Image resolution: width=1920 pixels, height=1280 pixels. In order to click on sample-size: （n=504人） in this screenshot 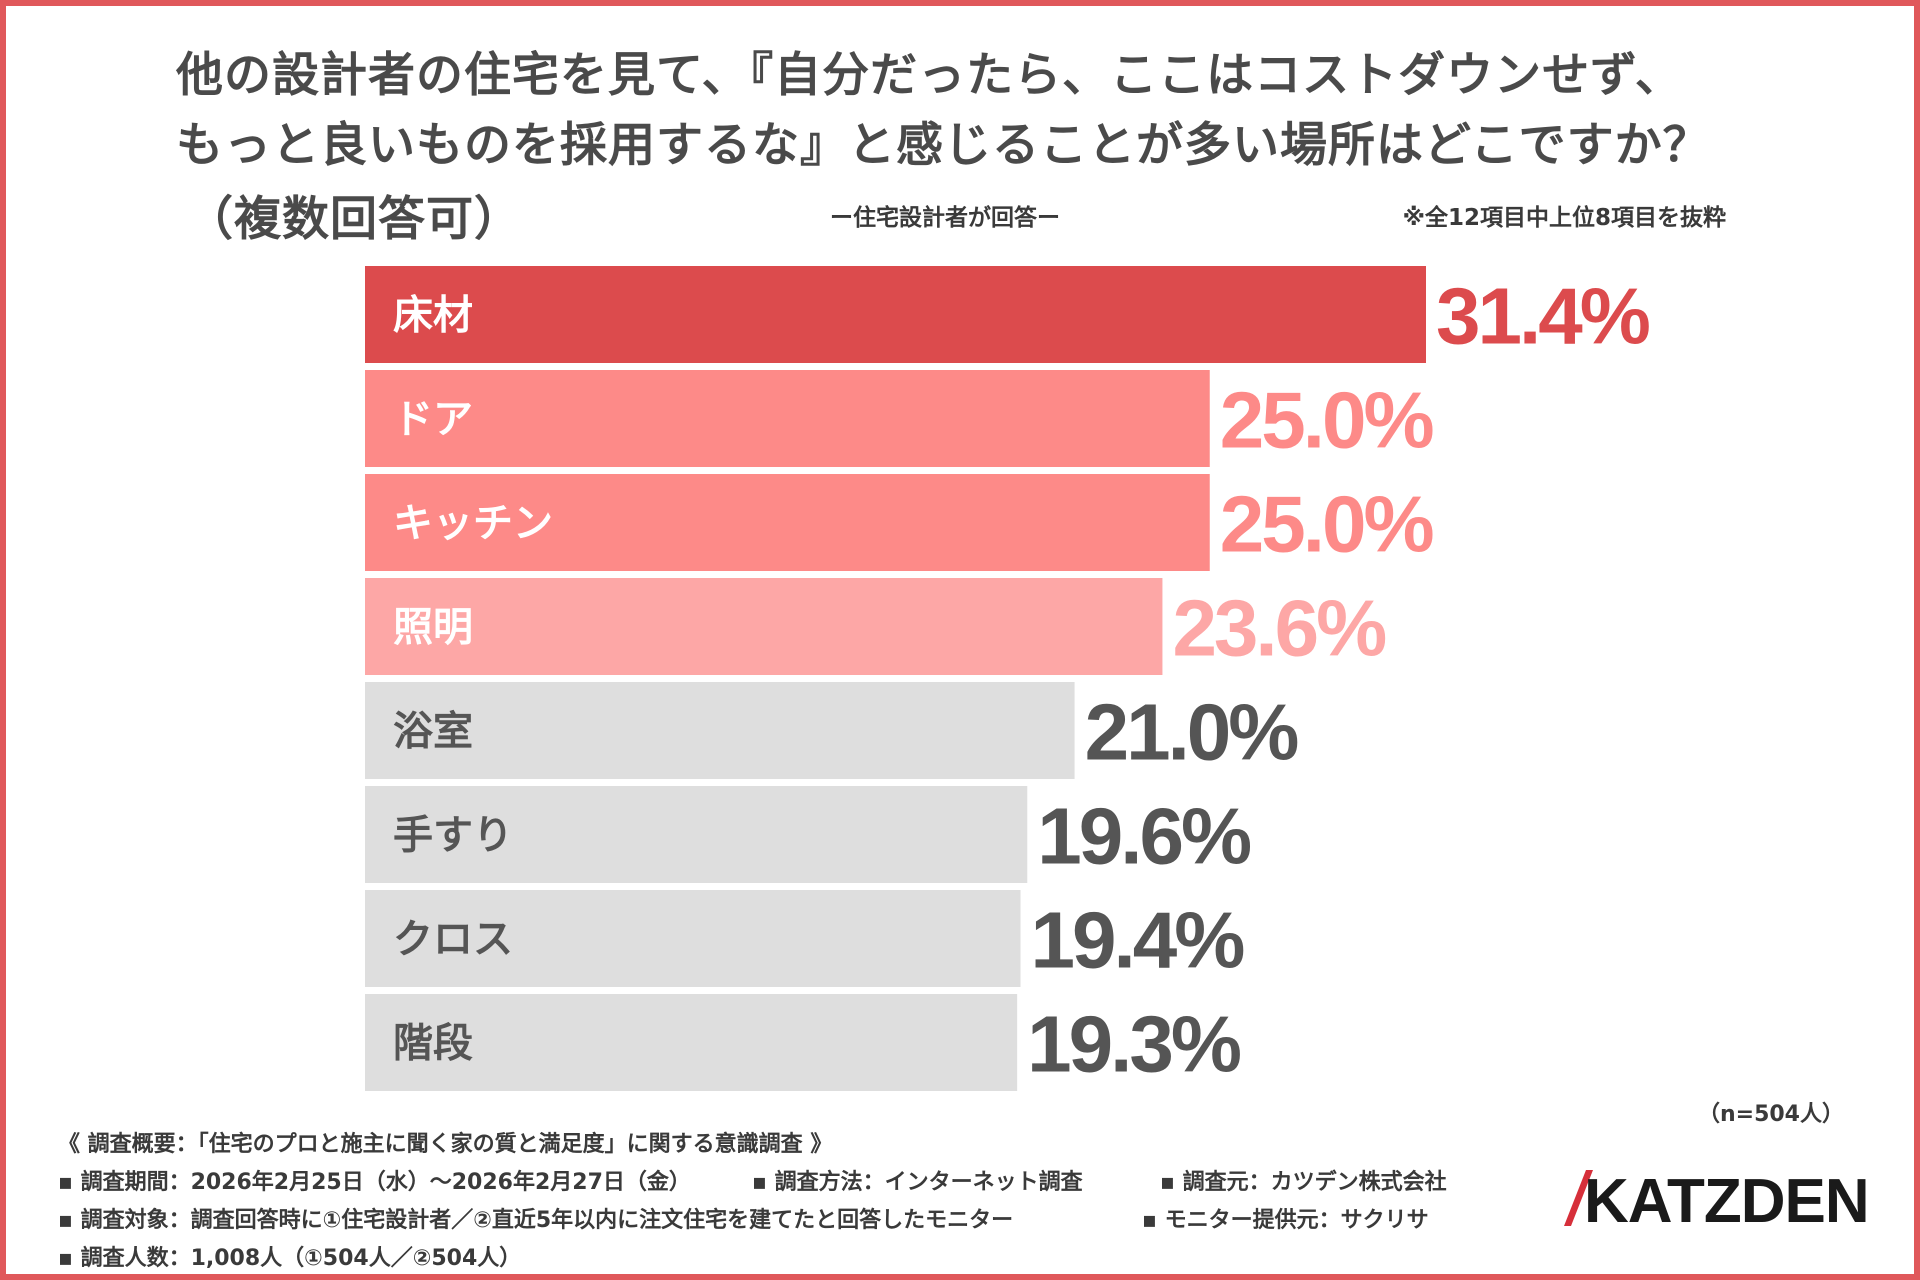, I will do `click(1770, 1114)`.